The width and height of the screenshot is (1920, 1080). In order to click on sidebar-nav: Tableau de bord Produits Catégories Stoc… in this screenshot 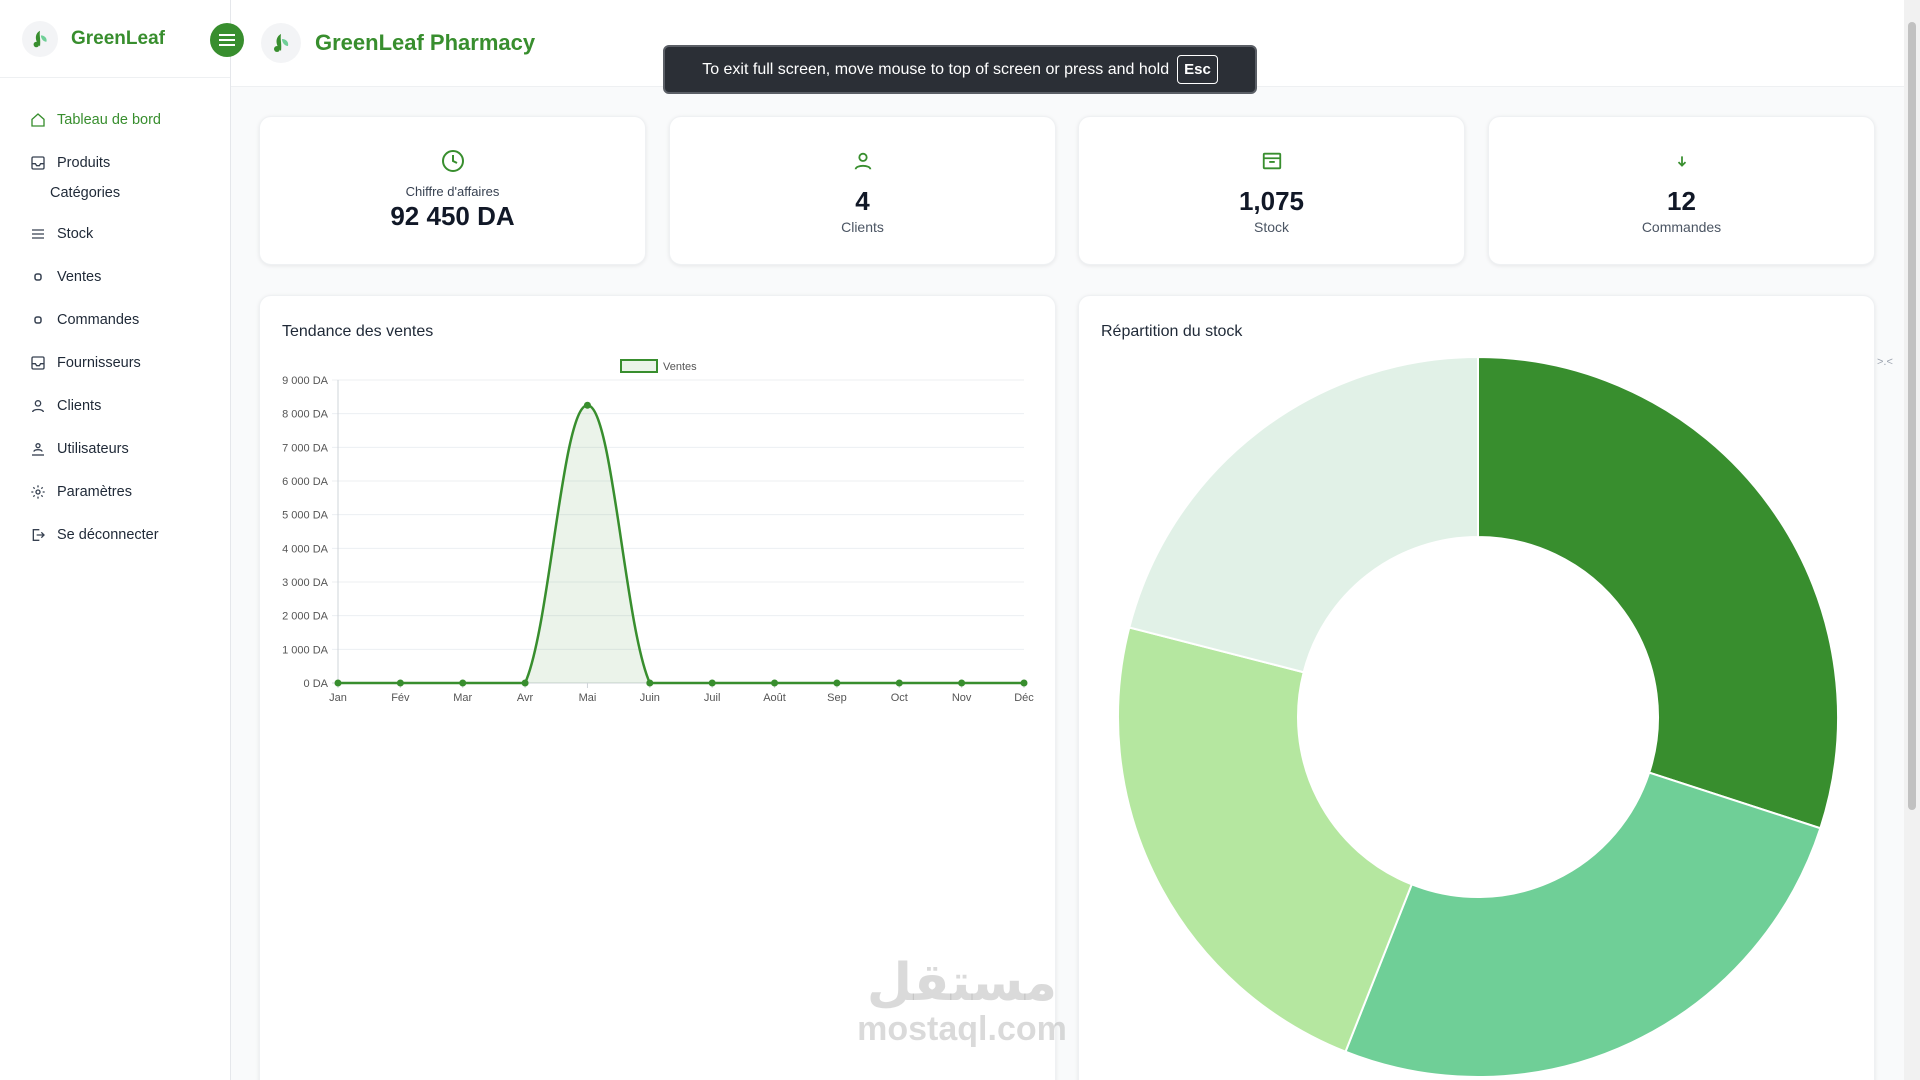, I will do `click(115, 317)`.